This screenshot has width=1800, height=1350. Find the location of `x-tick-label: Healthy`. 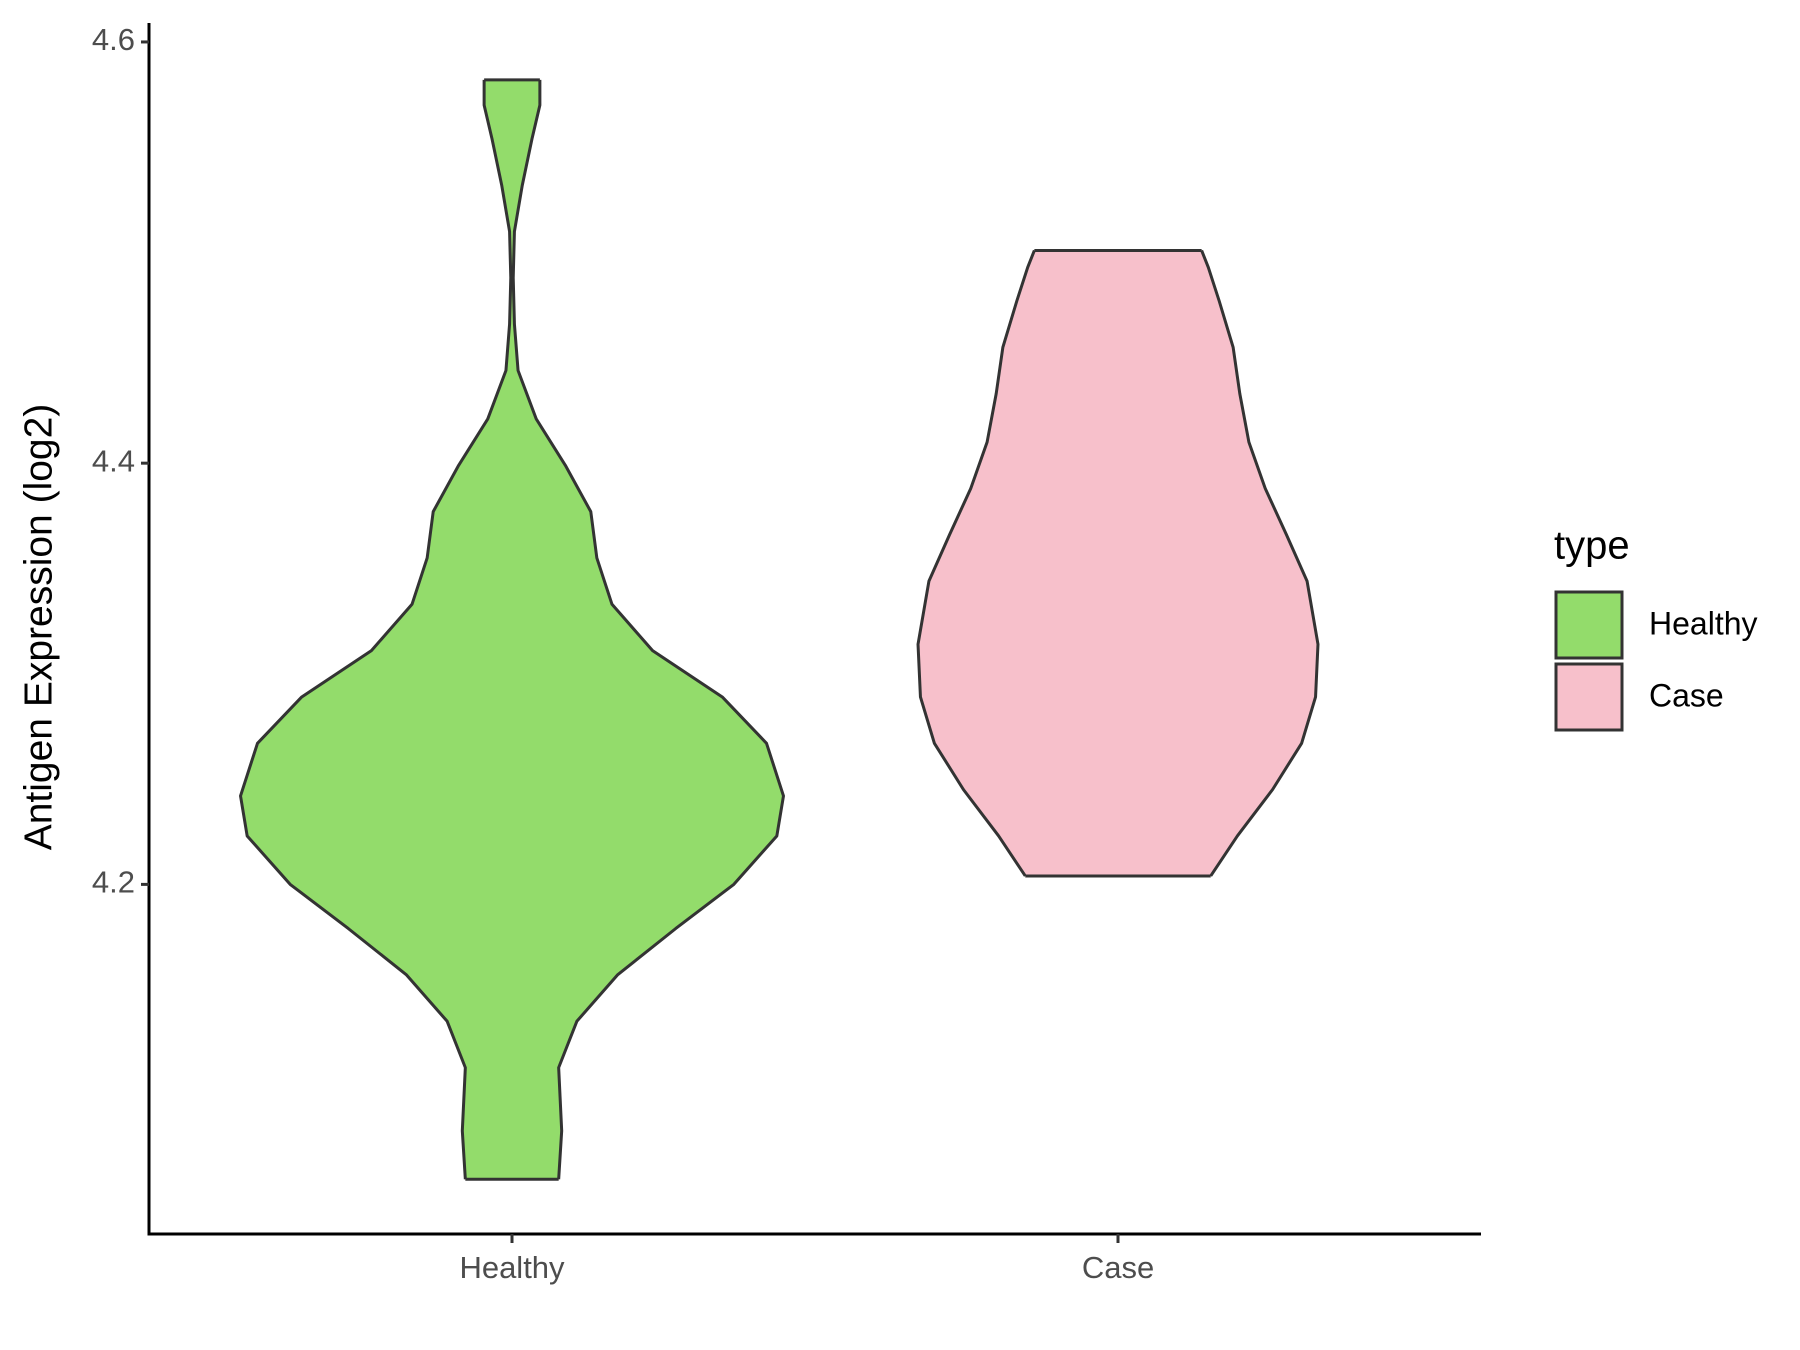

x-tick-label: Healthy is located at coordinates (512, 1267).